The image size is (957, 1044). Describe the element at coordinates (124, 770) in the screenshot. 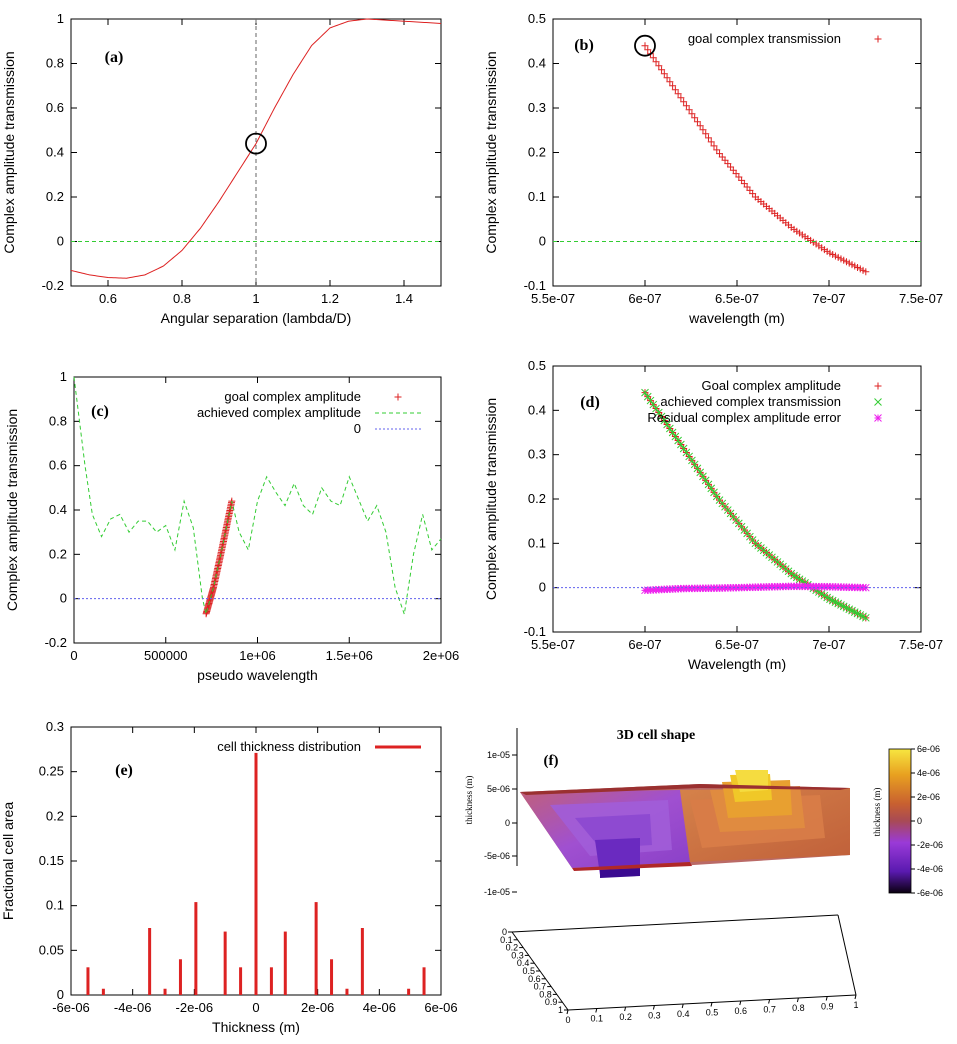

I see `panel-label: (e)` at that location.